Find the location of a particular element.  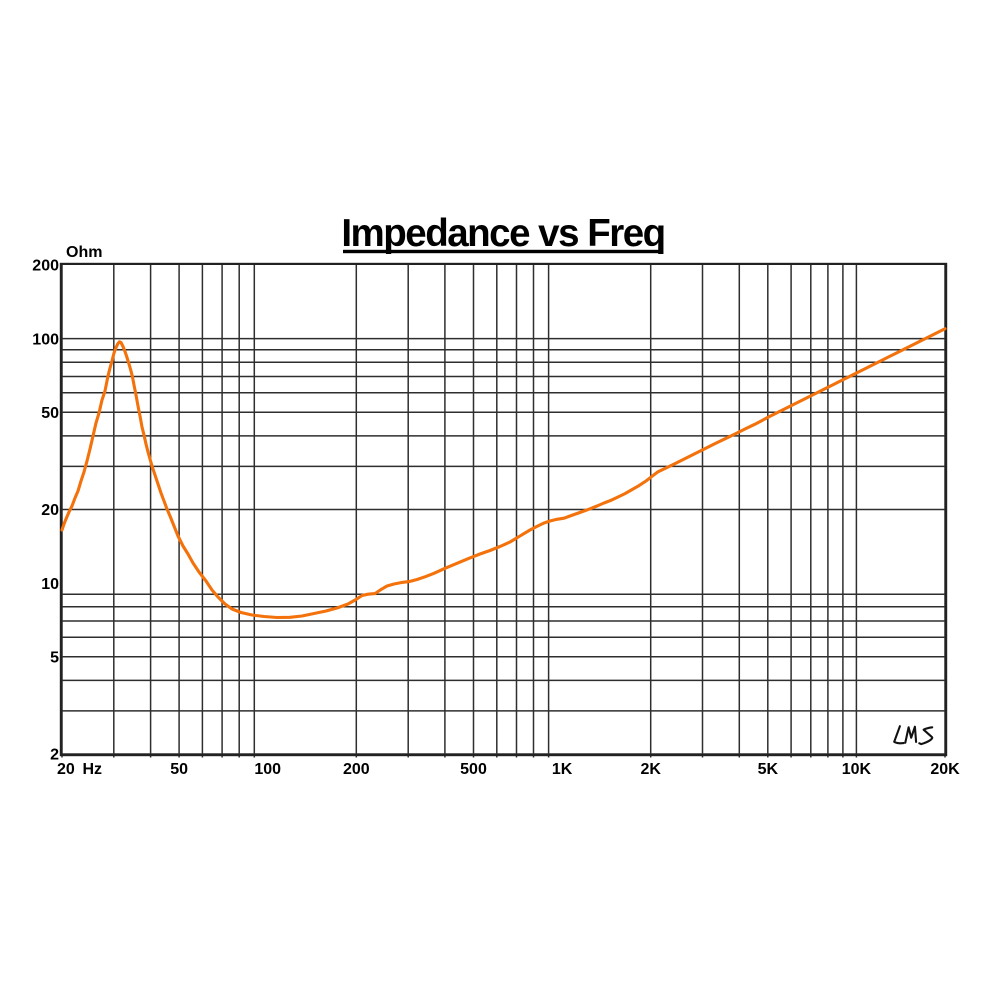

svg-text: 10 is located at coordinates (50, 584).